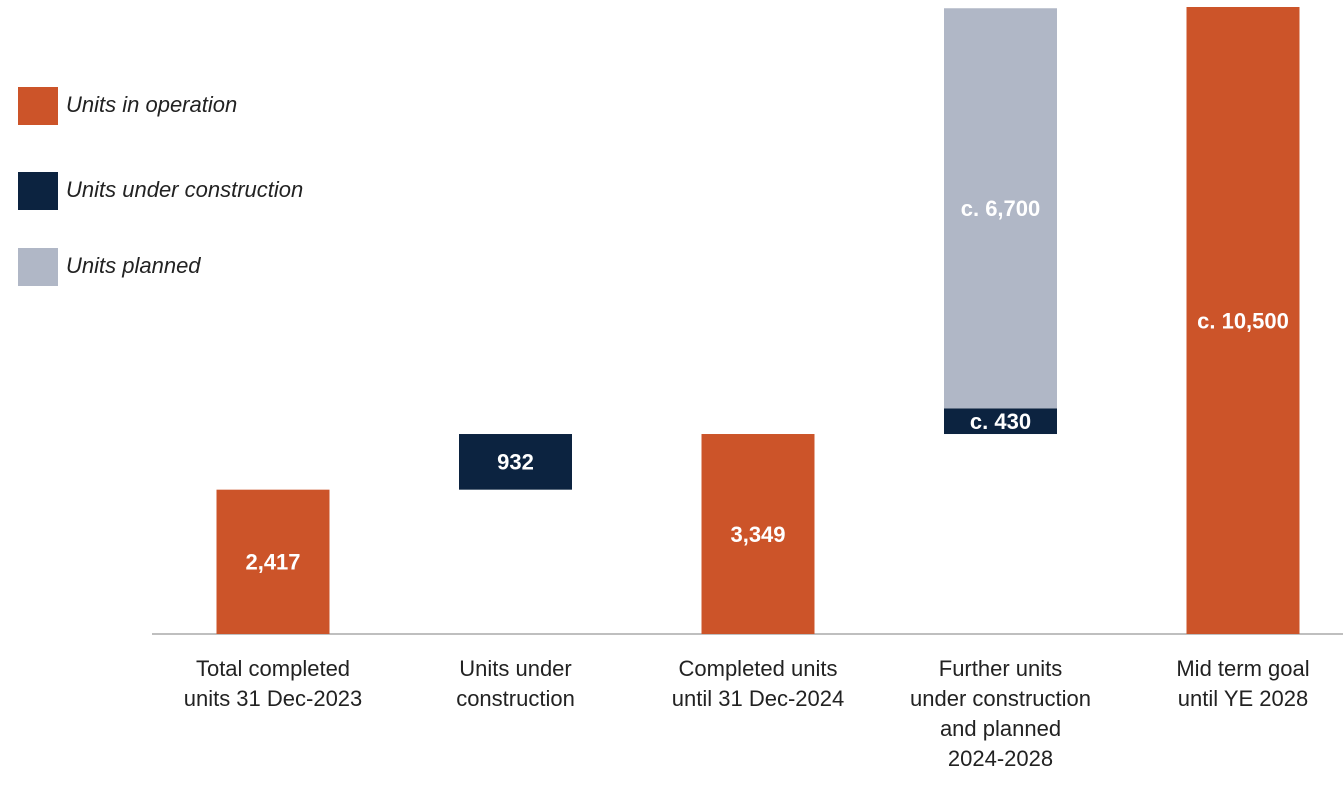  I want to click on x-tick-label: Units under construction, so click(515, 683).